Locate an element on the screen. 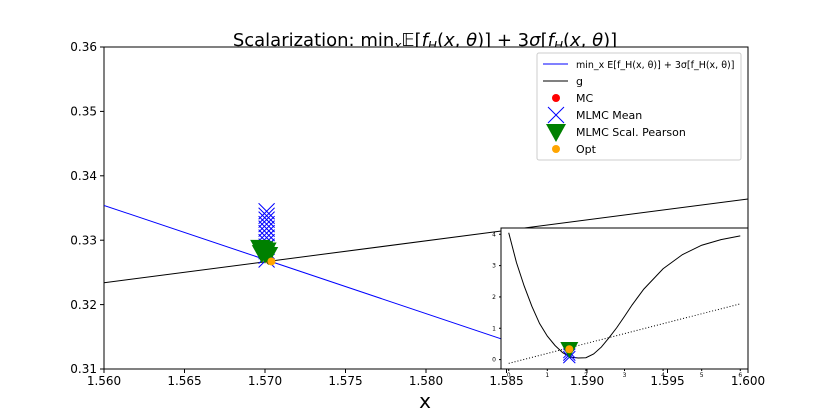 This screenshot has width=830, height=415. legend-label: Opt is located at coordinates (586, 149).